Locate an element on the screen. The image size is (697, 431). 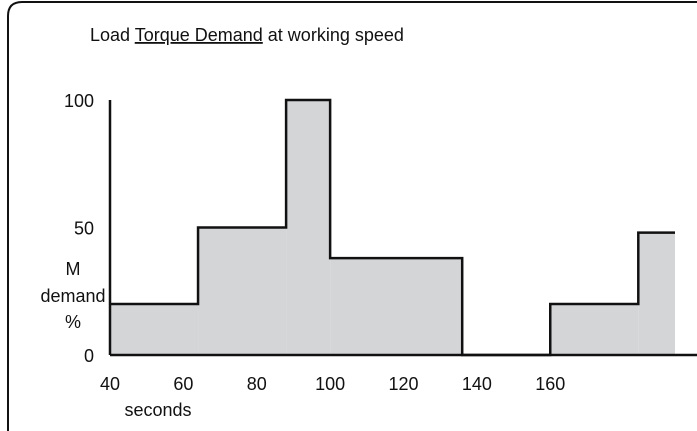
x-tick-label: 140 is located at coordinates (477, 384).